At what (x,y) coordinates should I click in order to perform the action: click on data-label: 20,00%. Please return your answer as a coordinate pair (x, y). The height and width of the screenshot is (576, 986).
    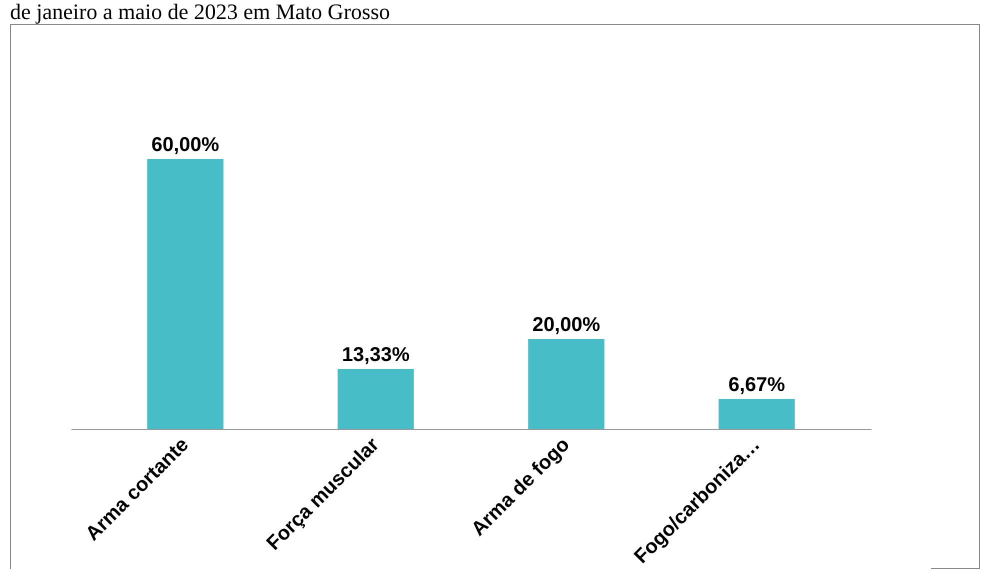
    Looking at the image, I should click on (566, 325).